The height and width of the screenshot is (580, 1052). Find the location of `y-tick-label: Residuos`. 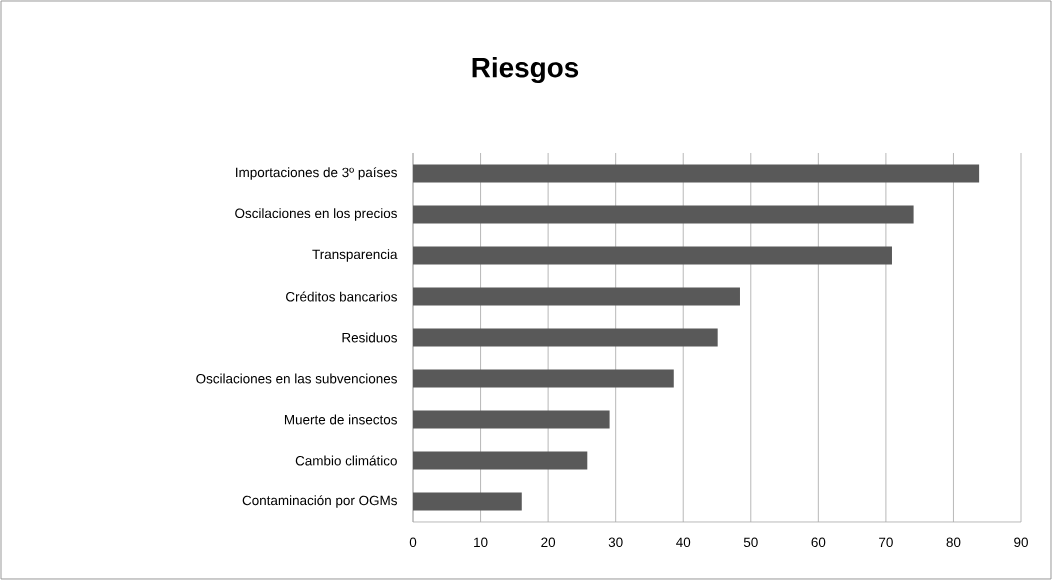

y-tick-label: Residuos is located at coordinates (369, 337).